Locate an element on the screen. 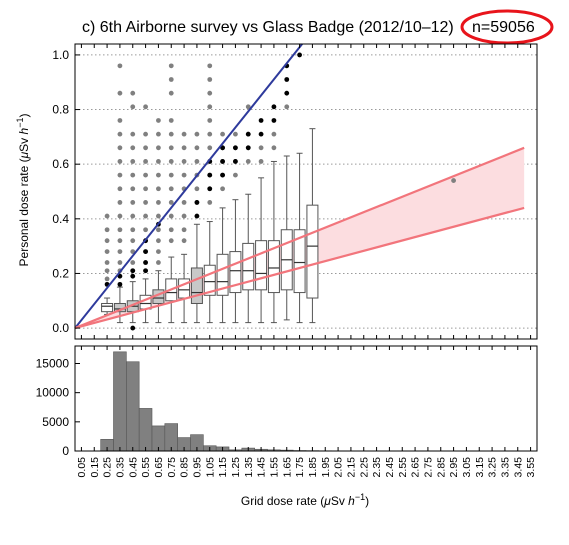  x-tick-label: 0.85 is located at coordinates (185, 467).